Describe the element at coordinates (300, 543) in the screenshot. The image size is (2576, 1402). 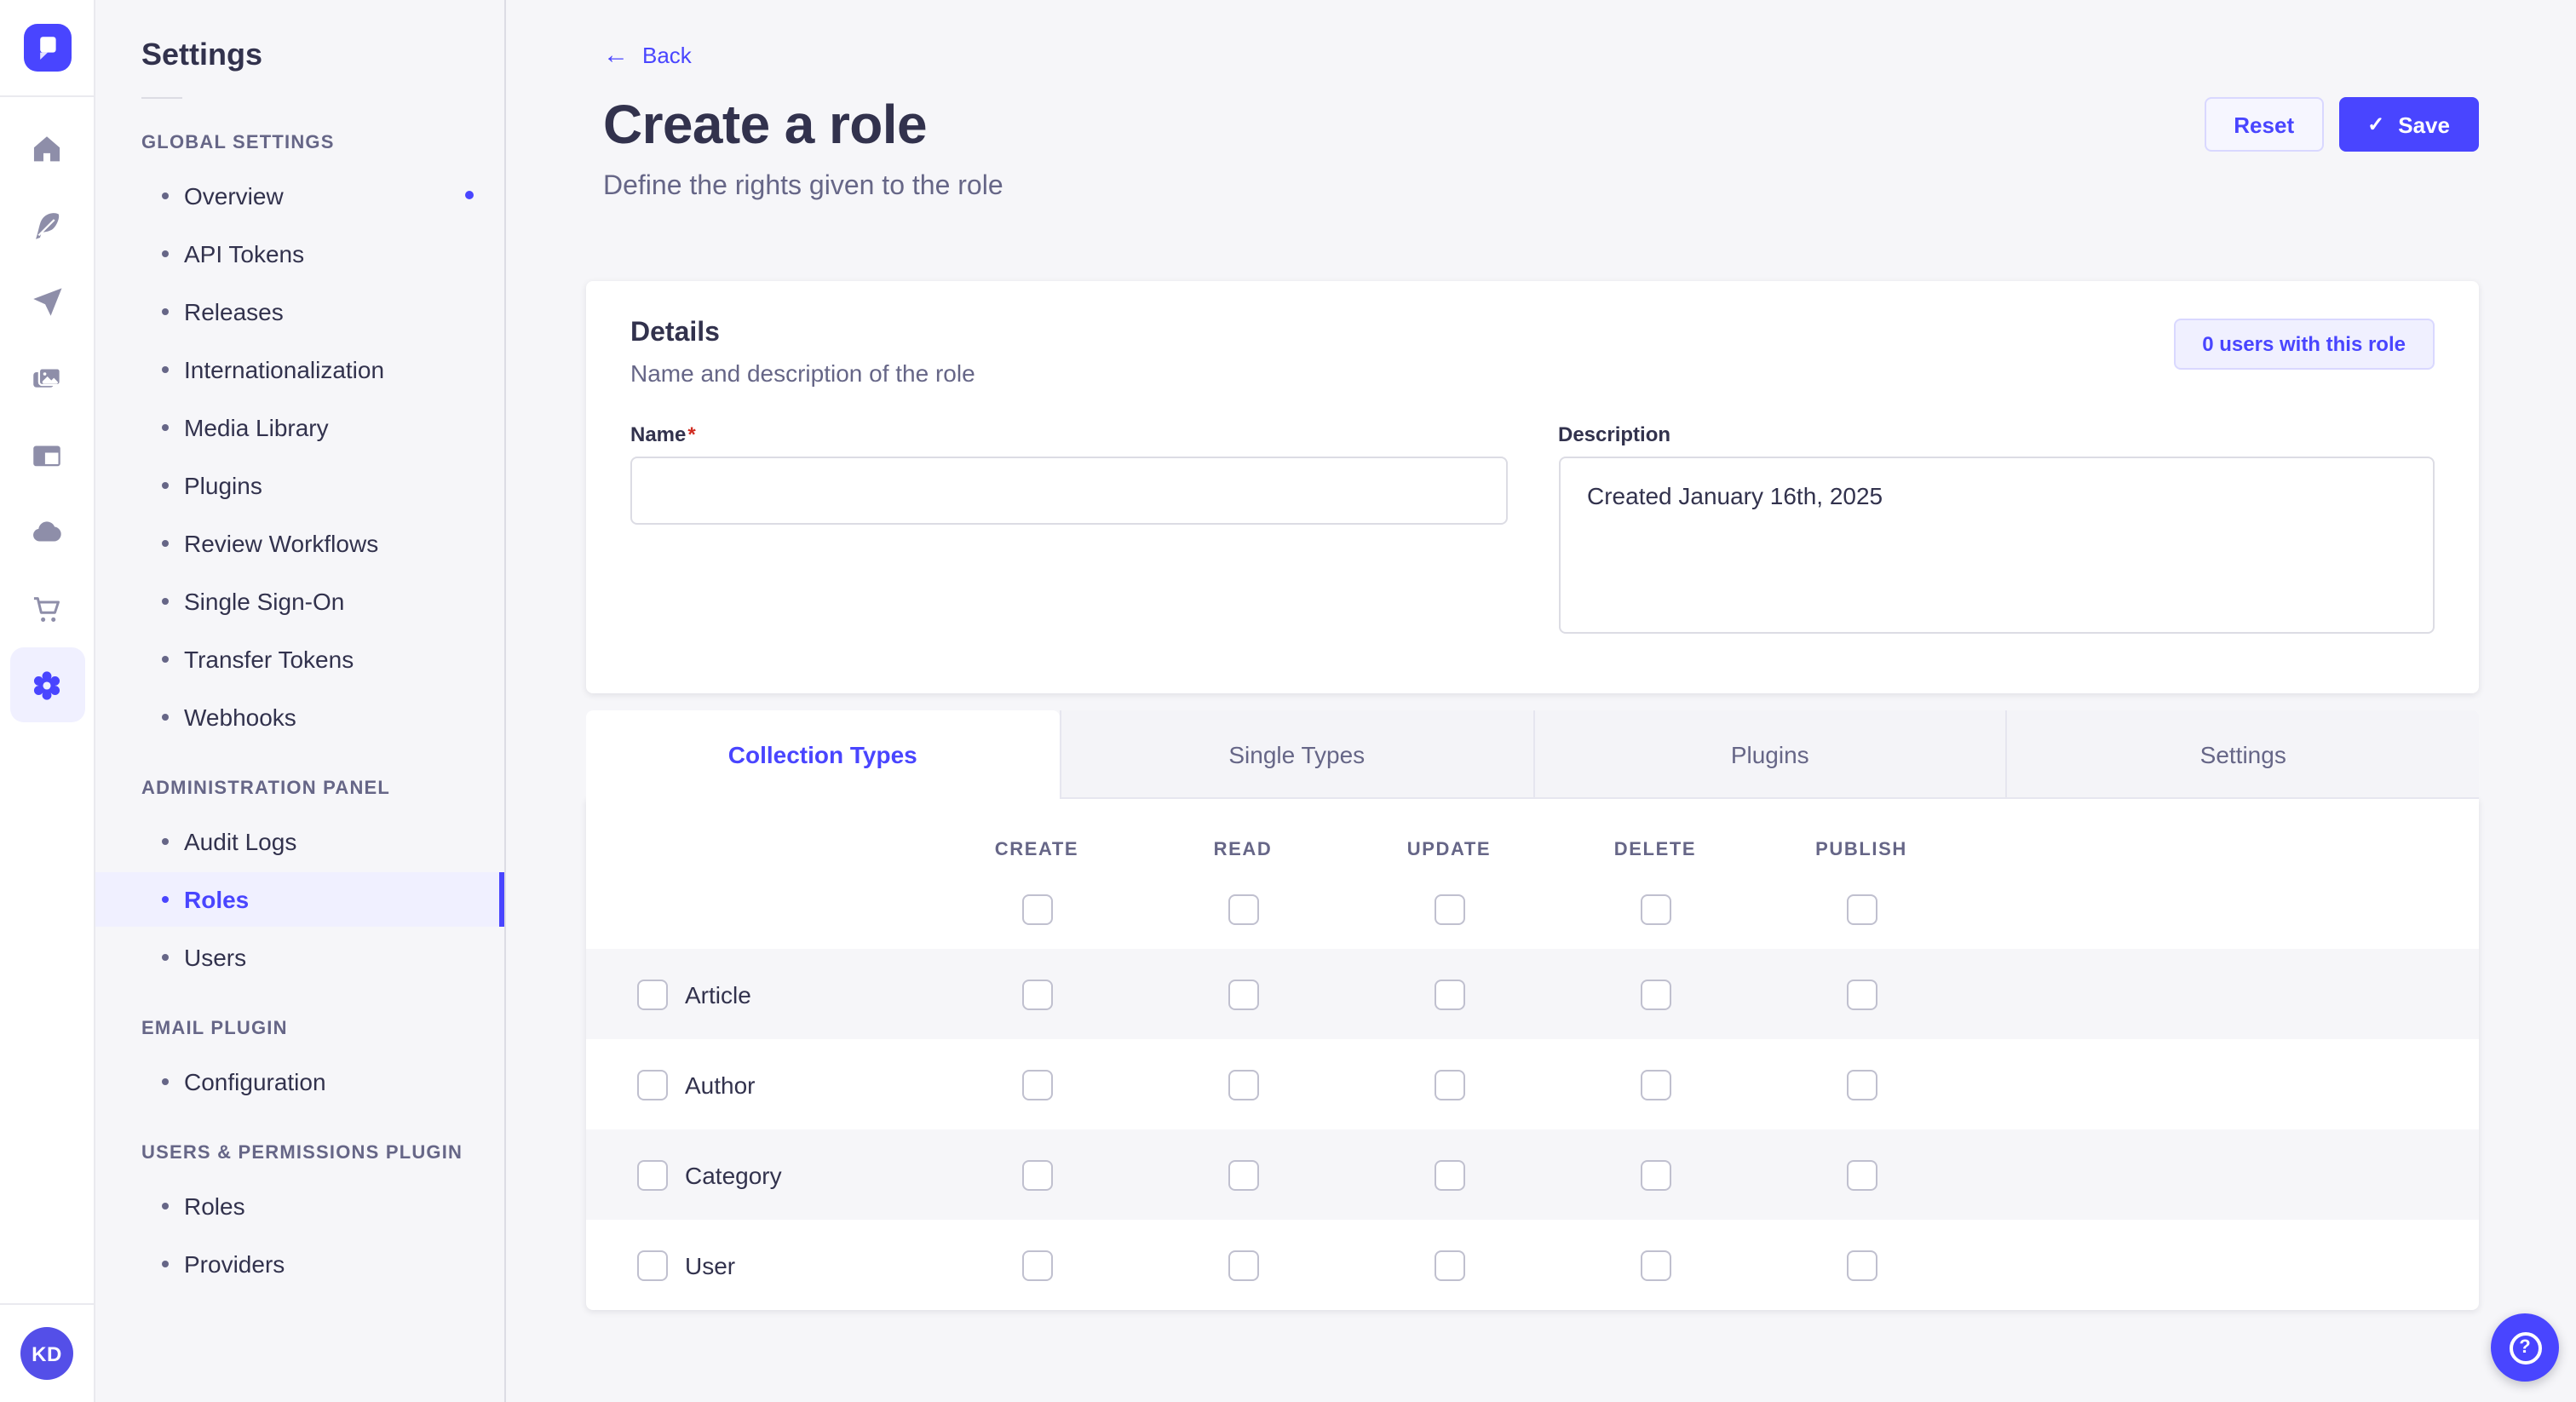
I see `sidebar-item-review-workflows: Review Workflows` at that location.